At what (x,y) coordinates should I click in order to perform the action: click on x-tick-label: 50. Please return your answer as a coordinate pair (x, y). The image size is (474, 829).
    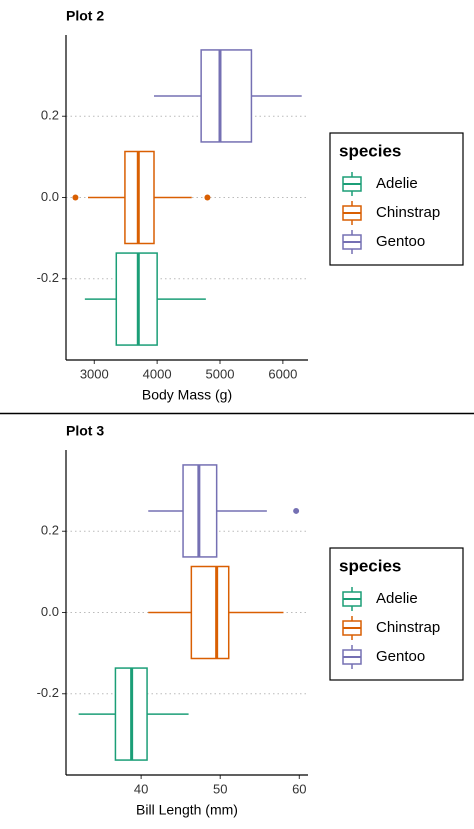
    Looking at the image, I should click on (220, 788).